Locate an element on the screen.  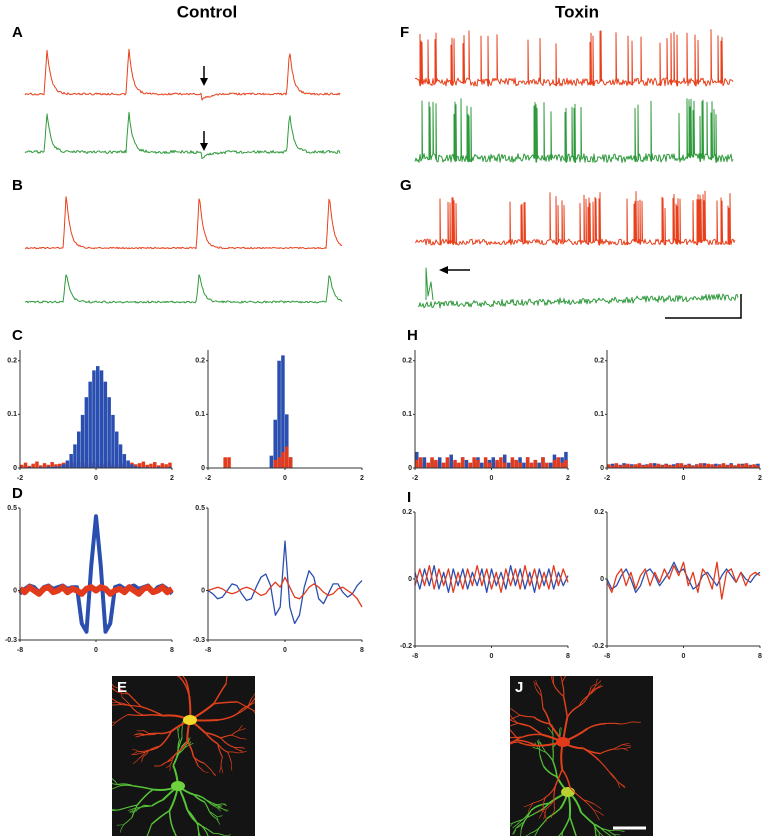
panel-label: B is located at coordinates (17, 185).